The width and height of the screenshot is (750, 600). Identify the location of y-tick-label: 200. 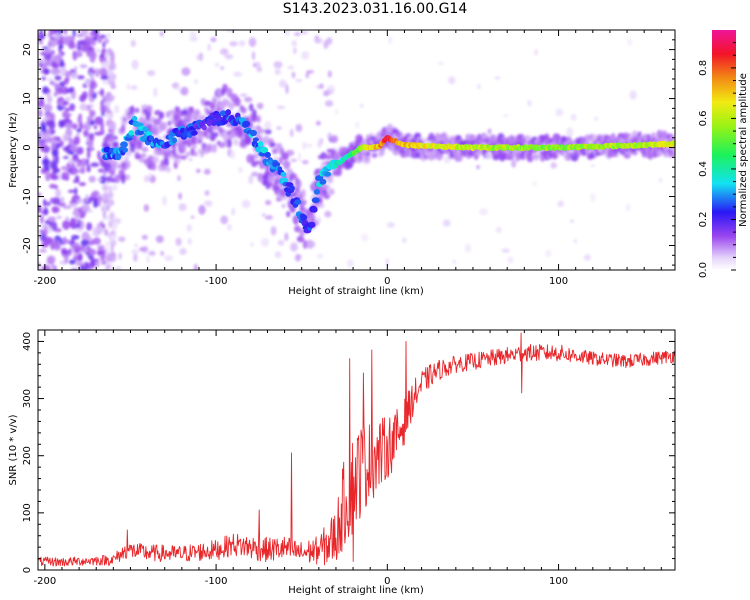
(27, 455).